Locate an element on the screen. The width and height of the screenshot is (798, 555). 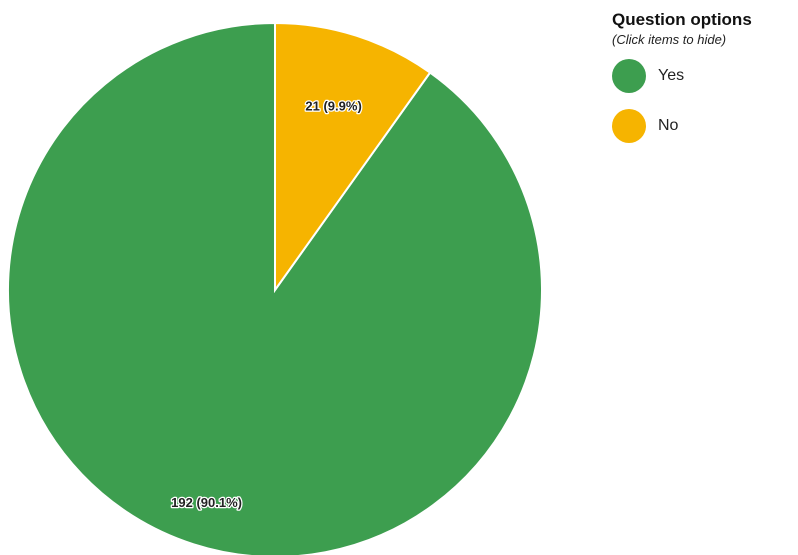
data-label-no: 21 (9.9%) is located at coordinates (333, 105).